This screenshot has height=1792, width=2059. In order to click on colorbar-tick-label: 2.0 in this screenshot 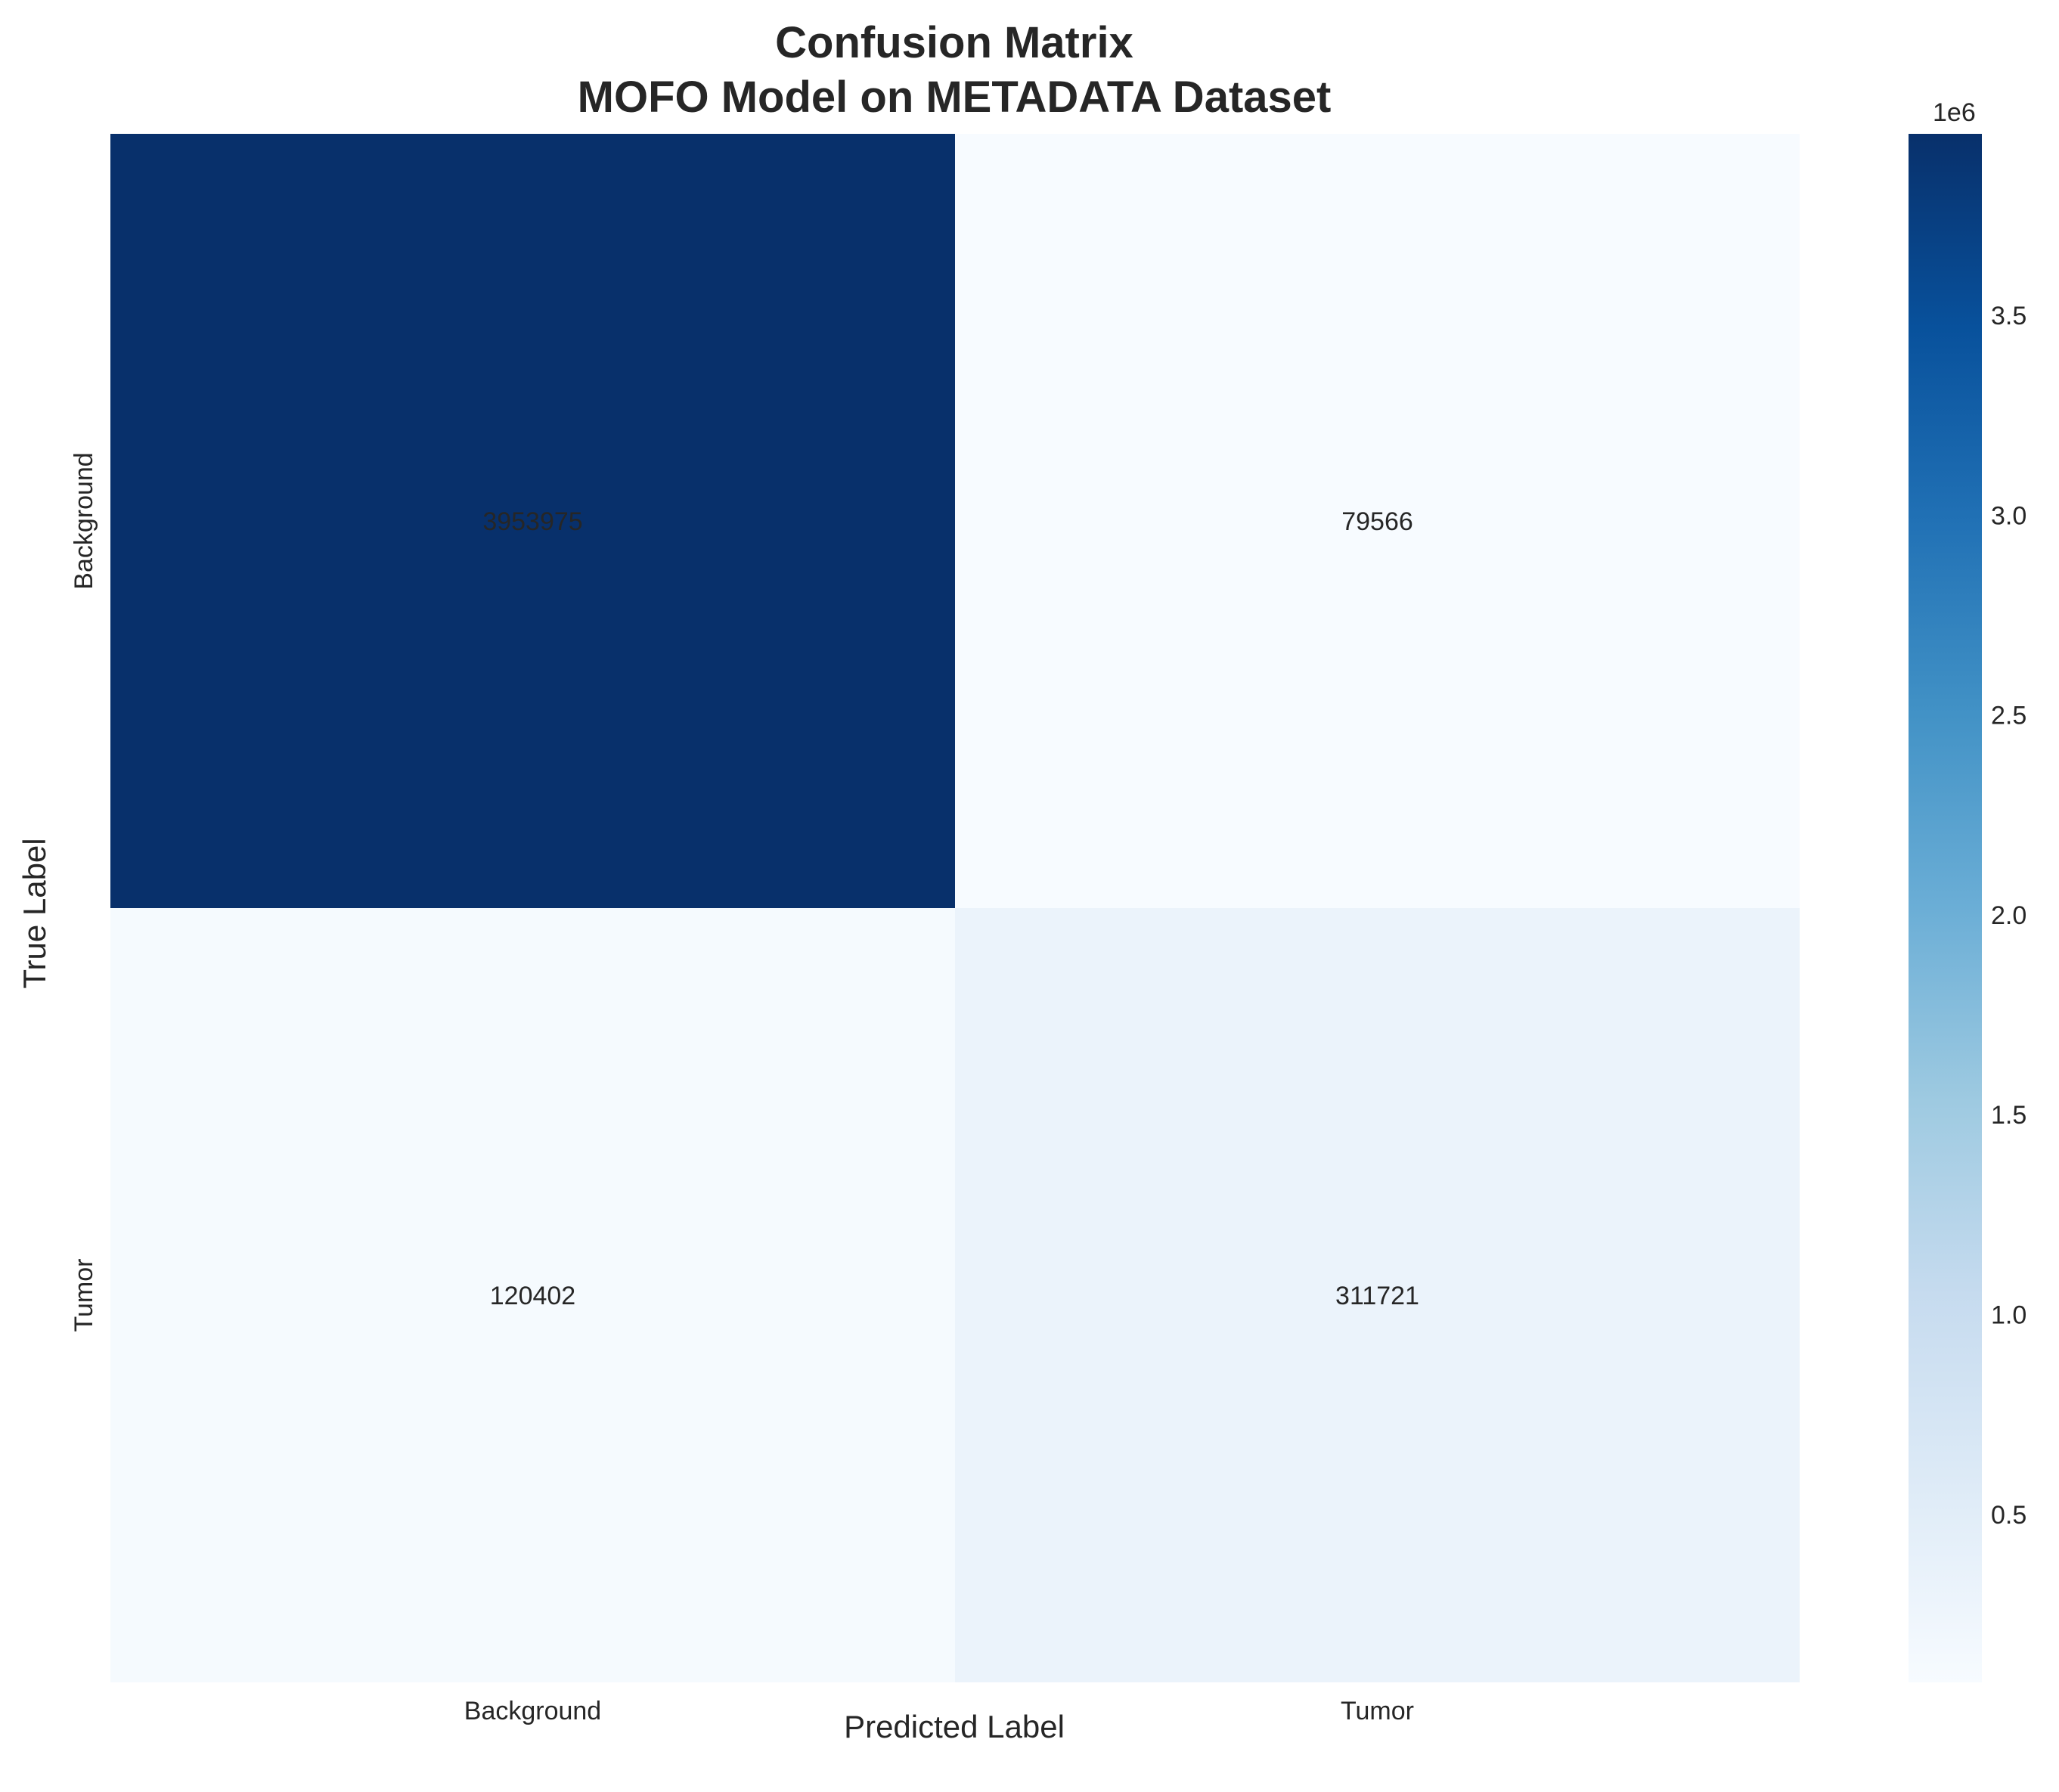, I will do `click(2008, 915)`.